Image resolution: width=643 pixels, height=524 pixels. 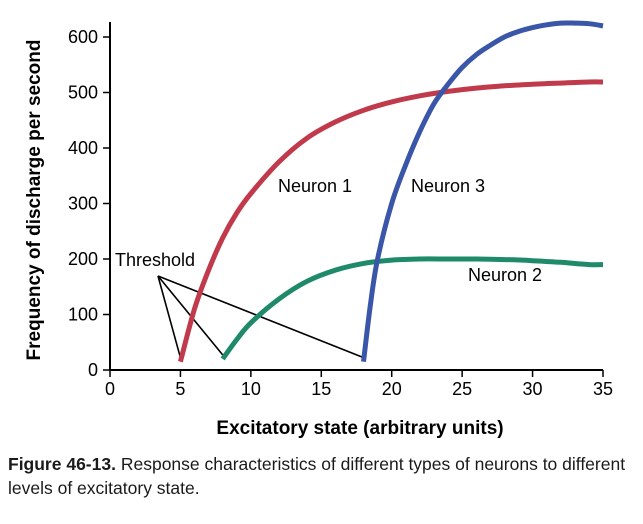 What do you see at coordinates (93, 370) in the screenshot?
I see `y-tick-label: 0` at bounding box center [93, 370].